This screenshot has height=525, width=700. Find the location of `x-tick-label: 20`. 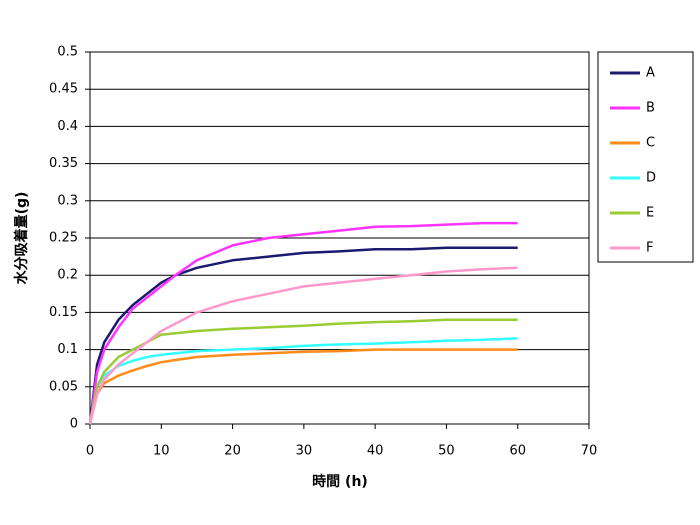

x-tick-label: 20 is located at coordinates (232, 451).